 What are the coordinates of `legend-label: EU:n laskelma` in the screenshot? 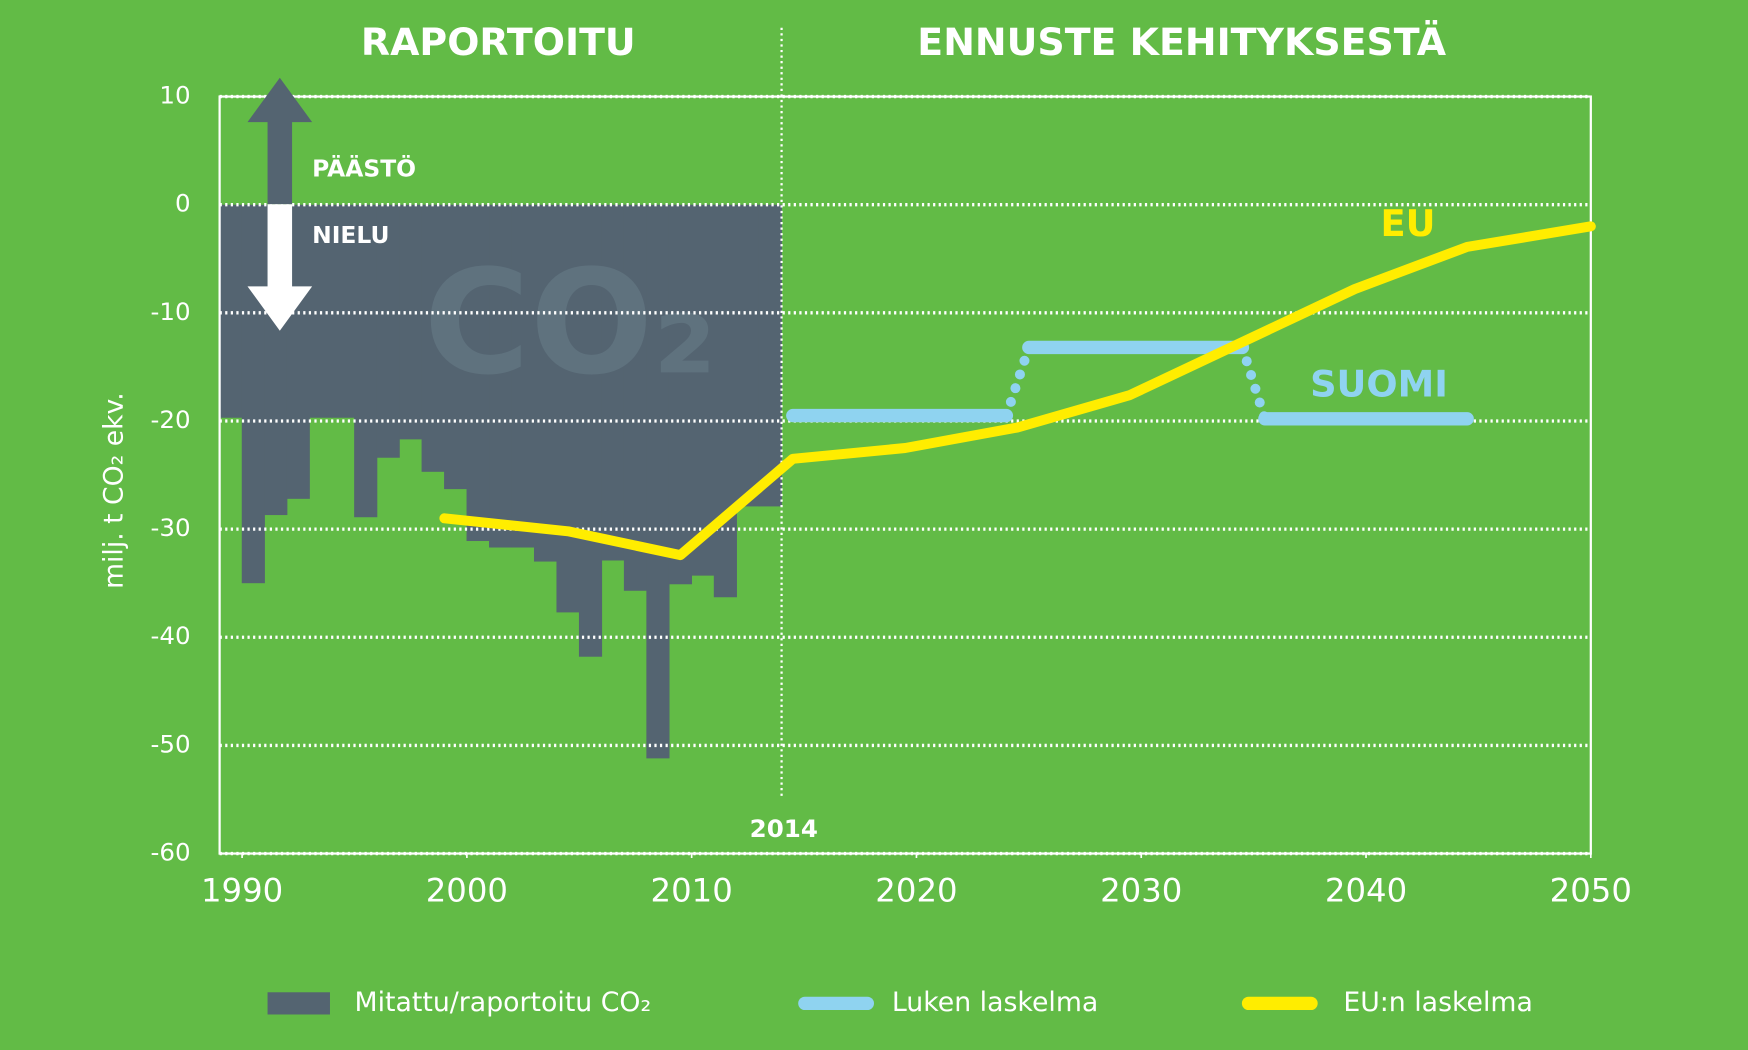 It's located at (1438, 1002).